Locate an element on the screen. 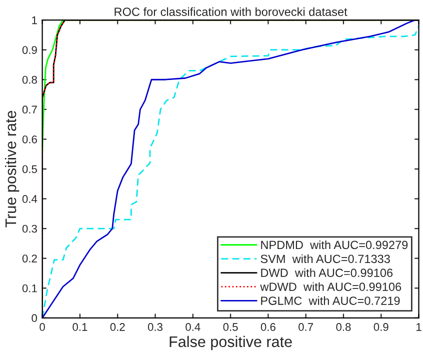 This screenshot has height=358, width=423. legend-label: PGLMC with AUC=0.7219 is located at coordinates (330, 300).